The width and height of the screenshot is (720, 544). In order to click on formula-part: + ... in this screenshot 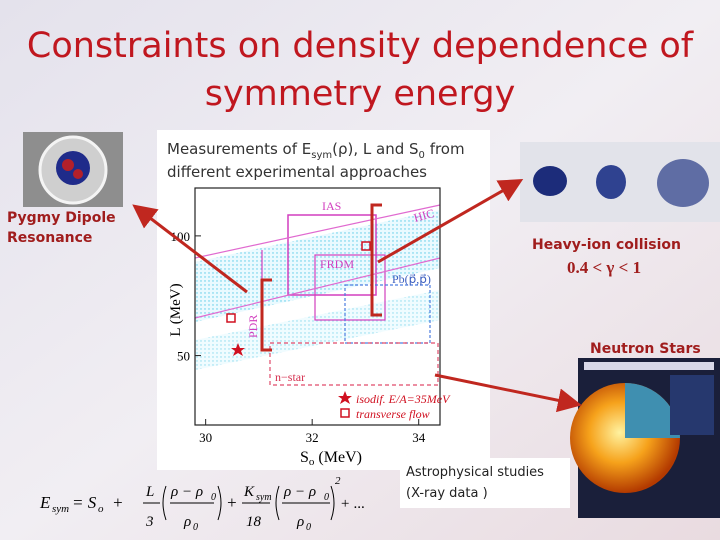, I will do `click(352, 504)`.